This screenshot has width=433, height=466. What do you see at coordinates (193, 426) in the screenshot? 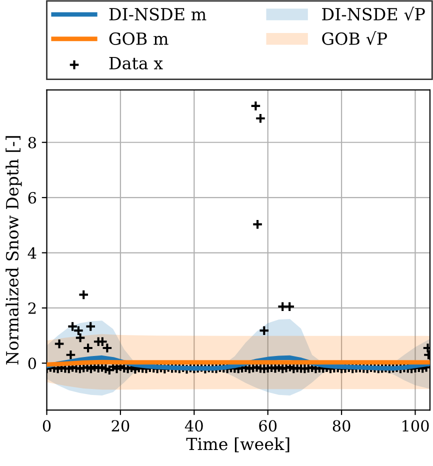
I see `x-tick-label: 40` at bounding box center [193, 426].